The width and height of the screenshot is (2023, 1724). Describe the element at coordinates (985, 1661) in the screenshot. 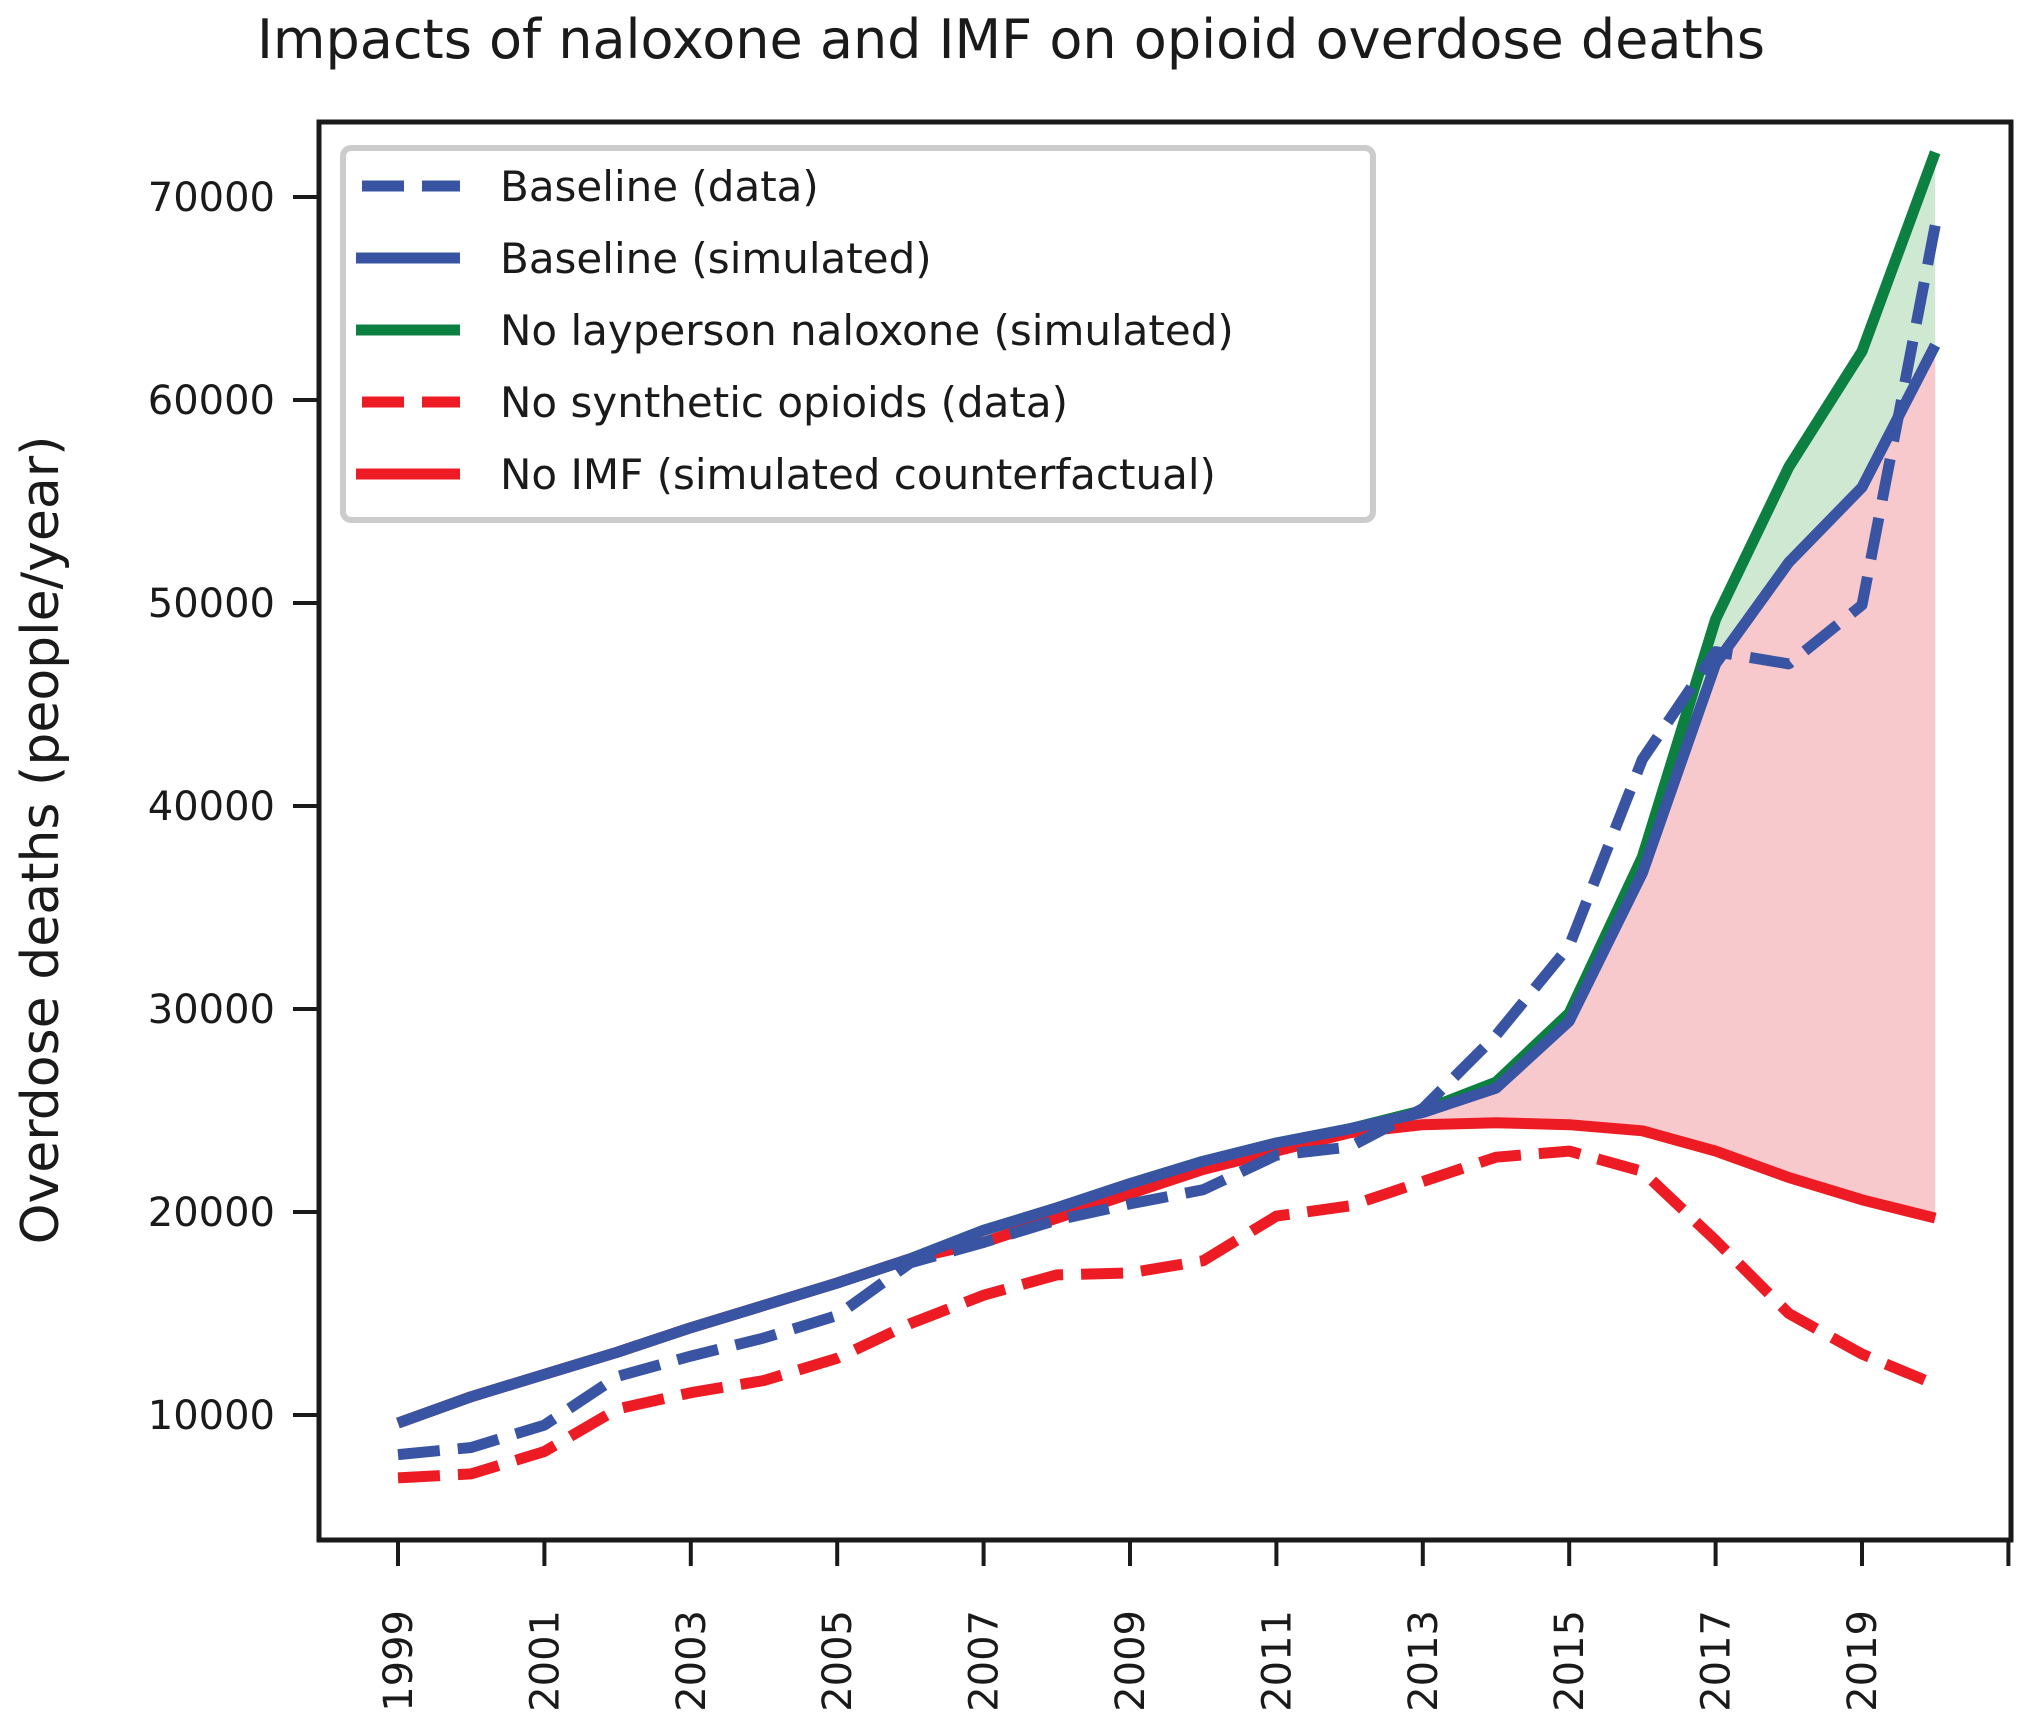

I see `x-tick-label: 2007` at that location.